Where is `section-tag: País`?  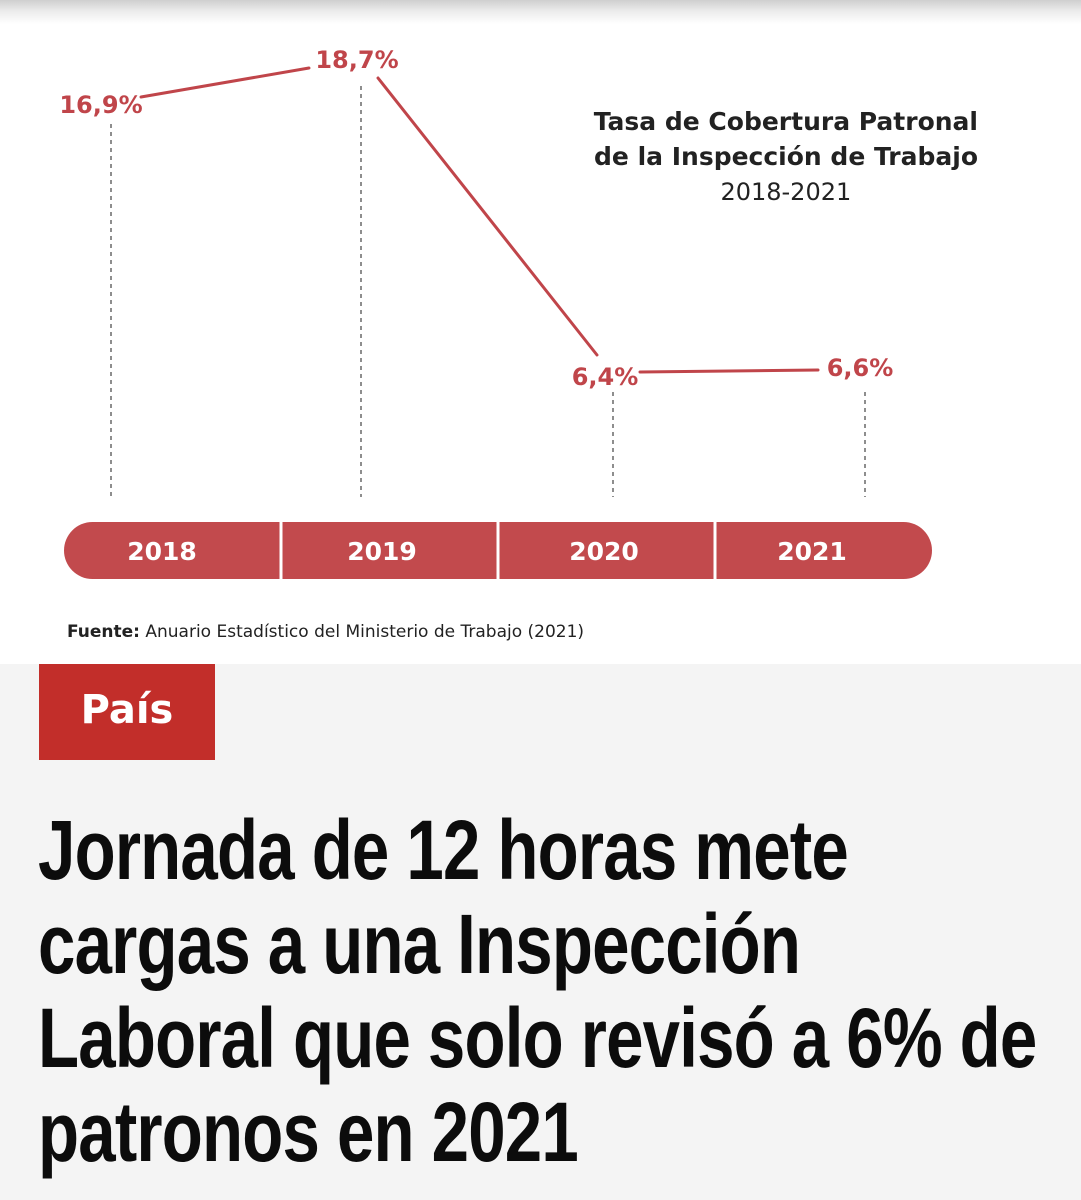
section-tag: País is located at coordinates (127, 712).